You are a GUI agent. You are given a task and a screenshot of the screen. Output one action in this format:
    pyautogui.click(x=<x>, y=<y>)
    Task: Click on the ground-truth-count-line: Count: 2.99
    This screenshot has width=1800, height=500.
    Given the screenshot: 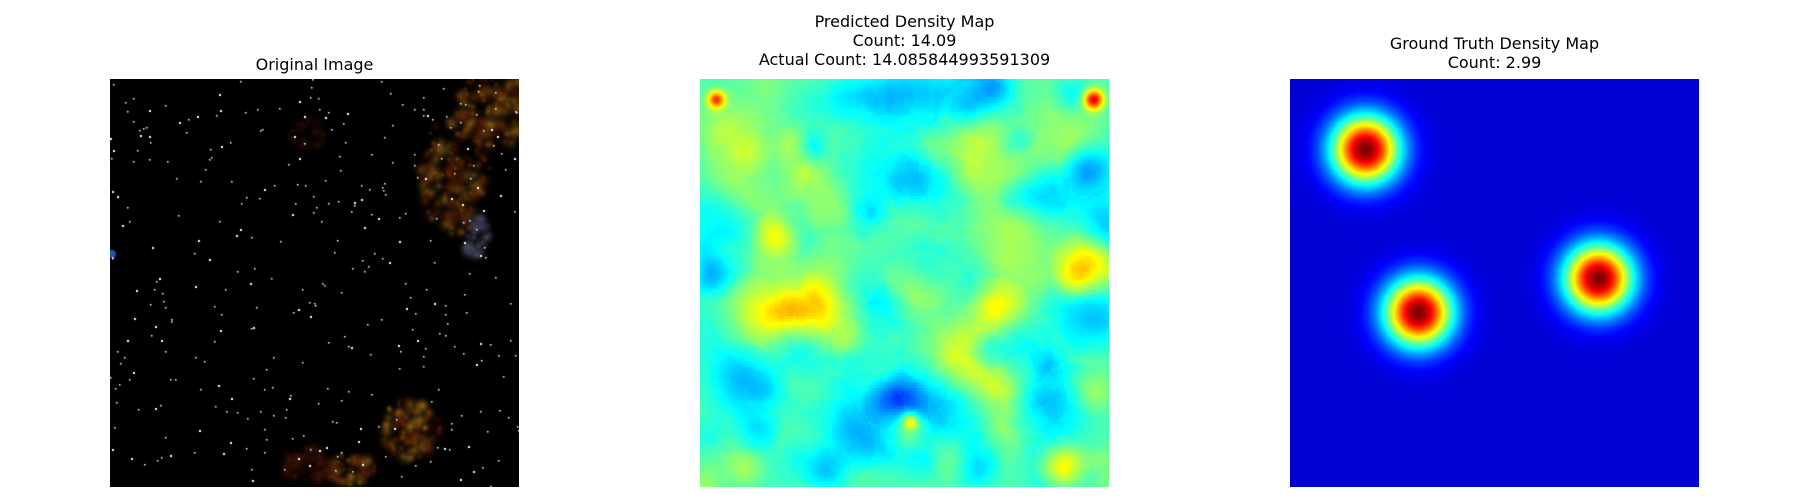 What is the action you would take?
    pyautogui.click(x=1494, y=62)
    